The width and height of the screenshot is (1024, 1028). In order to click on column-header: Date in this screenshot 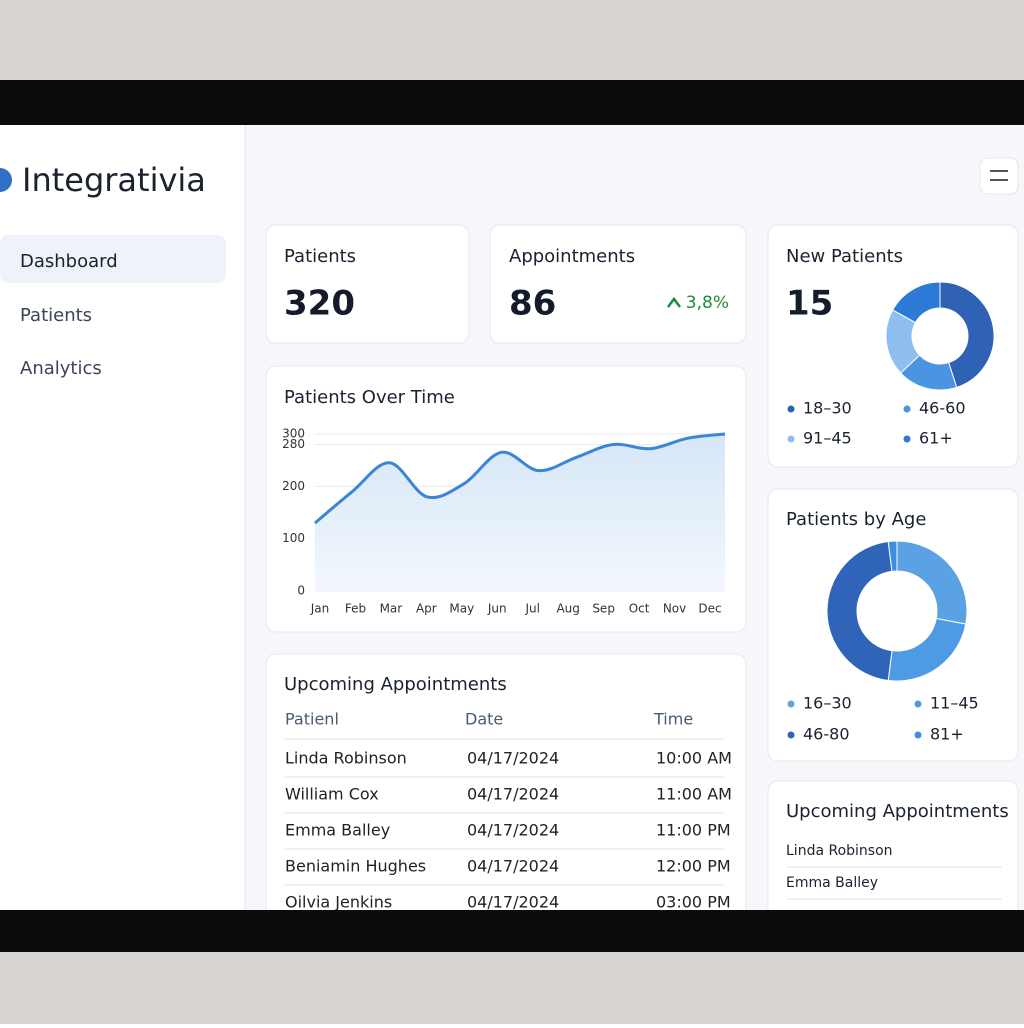, I will do `click(484, 719)`.